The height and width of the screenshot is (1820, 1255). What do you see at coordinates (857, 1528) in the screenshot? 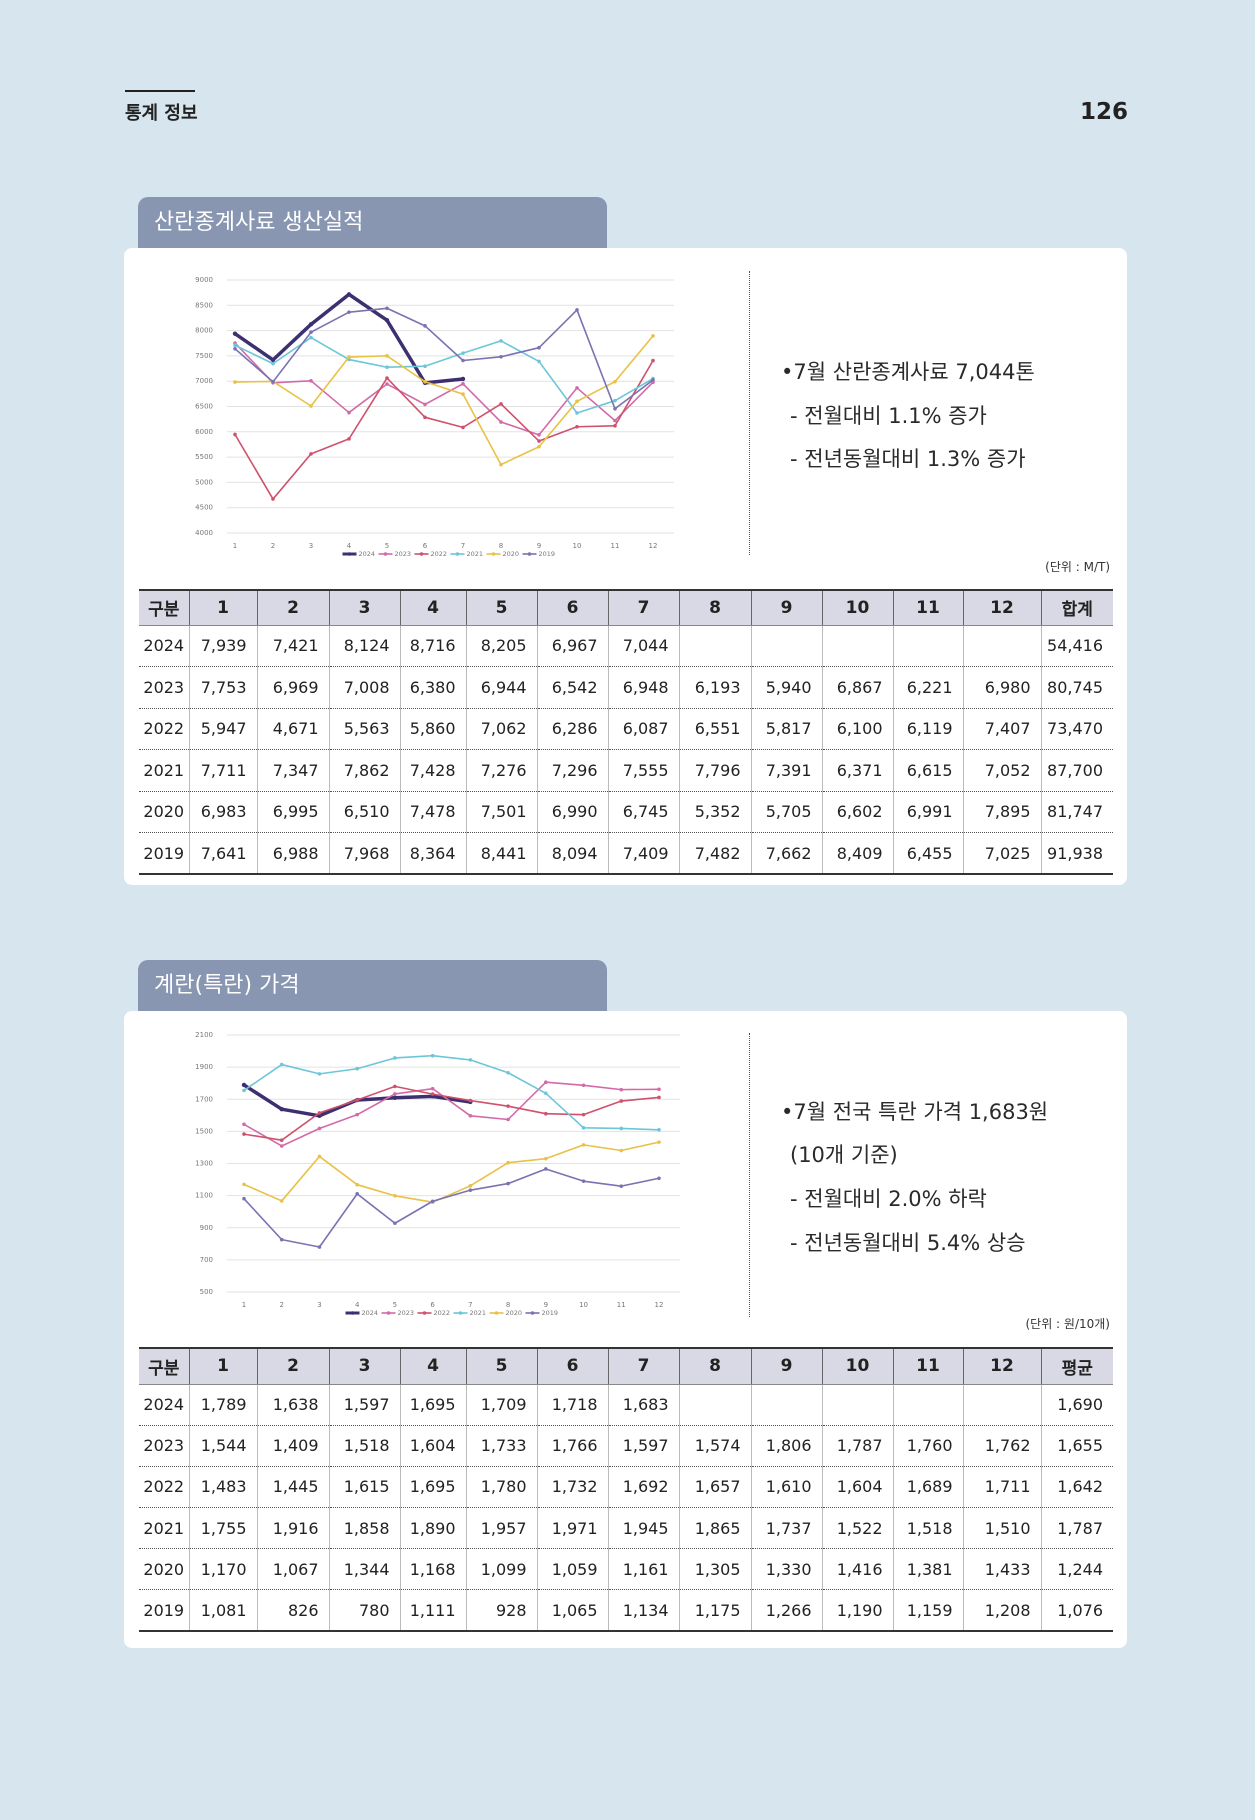
I see `table-cell: 1,522` at bounding box center [857, 1528].